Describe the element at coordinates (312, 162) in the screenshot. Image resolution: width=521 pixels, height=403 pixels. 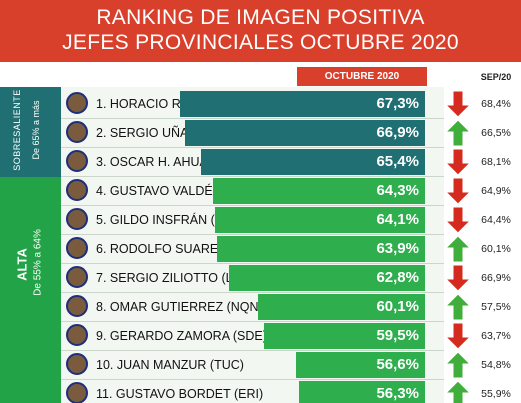
I see `rating-bar: 65,4%` at that location.